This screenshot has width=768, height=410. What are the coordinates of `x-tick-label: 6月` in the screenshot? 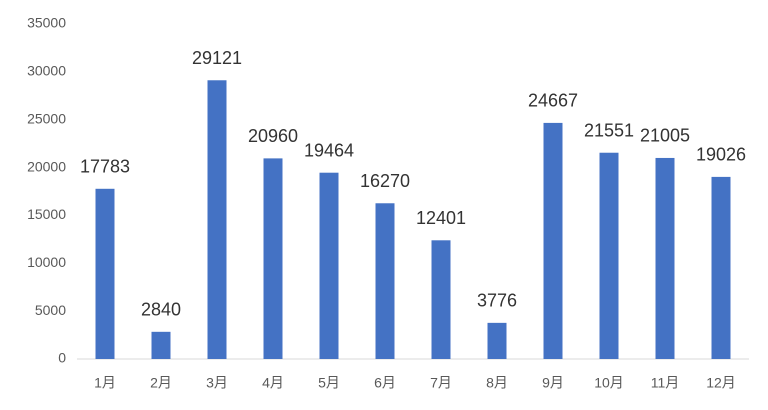 It's located at (385, 383).